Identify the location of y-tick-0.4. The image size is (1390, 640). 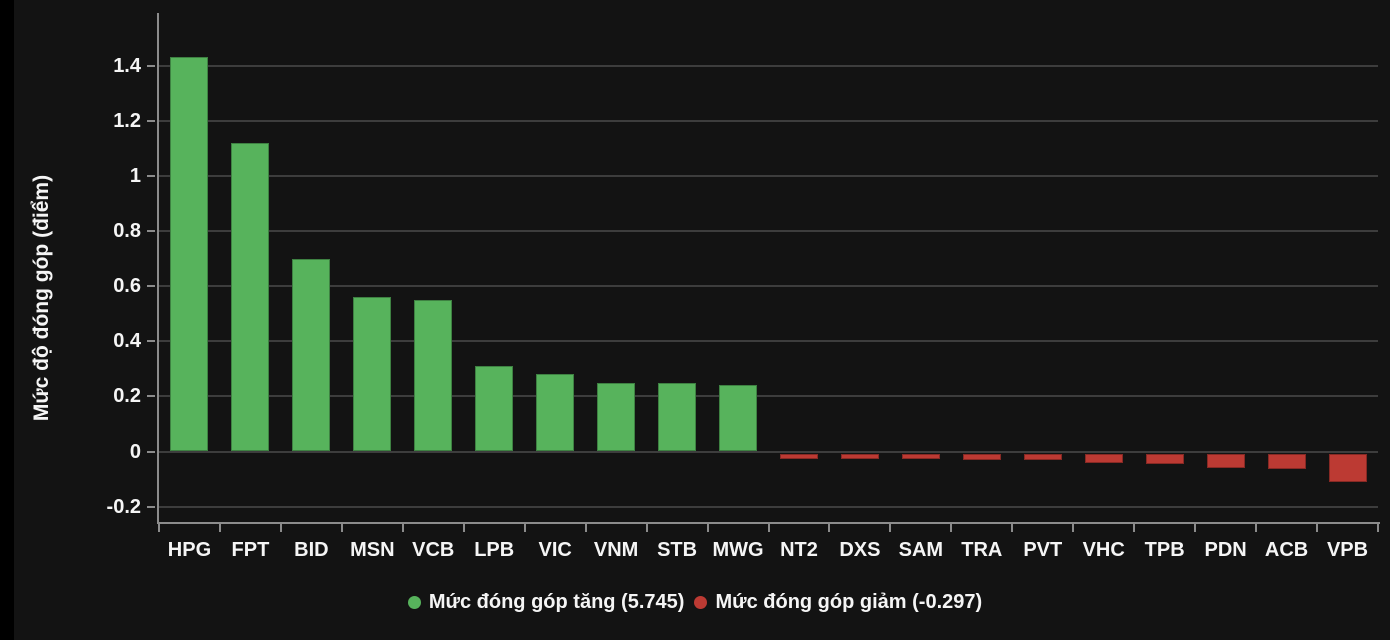
(151, 341).